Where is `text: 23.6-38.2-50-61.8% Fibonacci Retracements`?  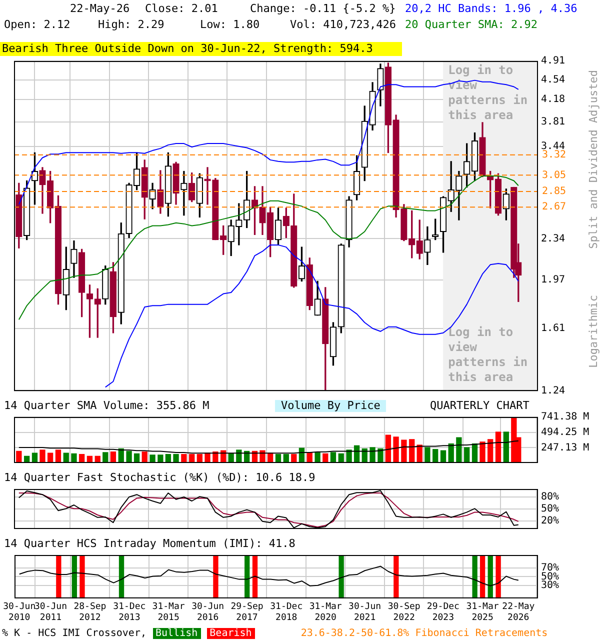
text: 23.6-38.2-50-61.8% Fibonacci Retracements is located at coordinates (424, 633).